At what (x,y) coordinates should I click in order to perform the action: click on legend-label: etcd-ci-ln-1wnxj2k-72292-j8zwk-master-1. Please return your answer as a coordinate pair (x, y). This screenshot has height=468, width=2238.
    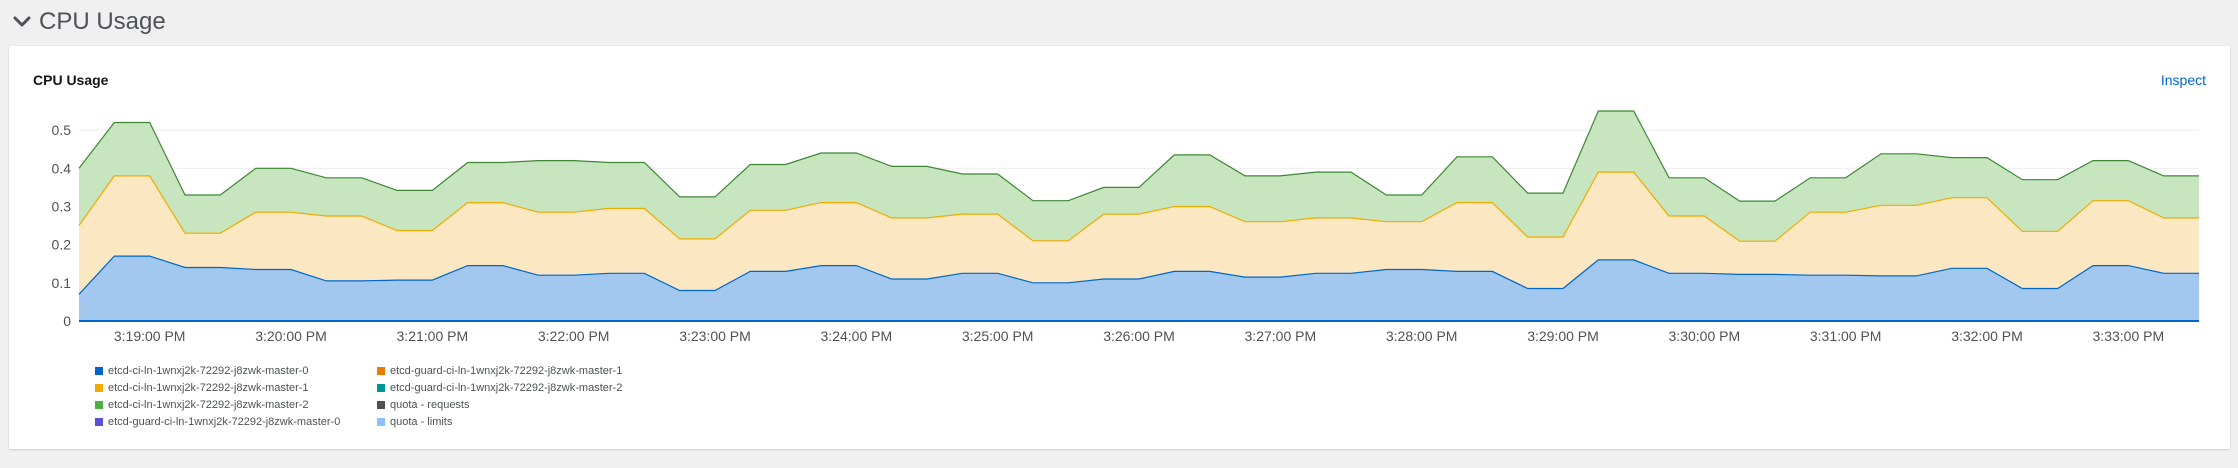
    Looking at the image, I should click on (208, 387).